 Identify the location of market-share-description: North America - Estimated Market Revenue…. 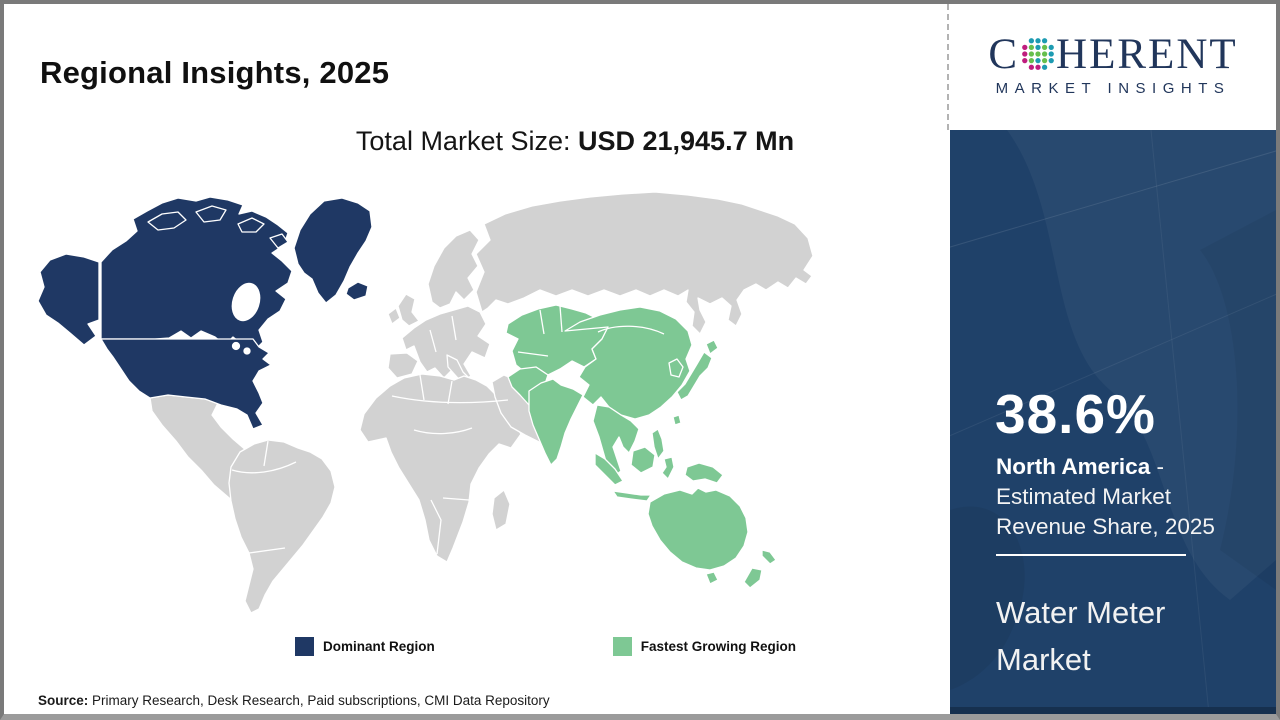
(1128, 497).